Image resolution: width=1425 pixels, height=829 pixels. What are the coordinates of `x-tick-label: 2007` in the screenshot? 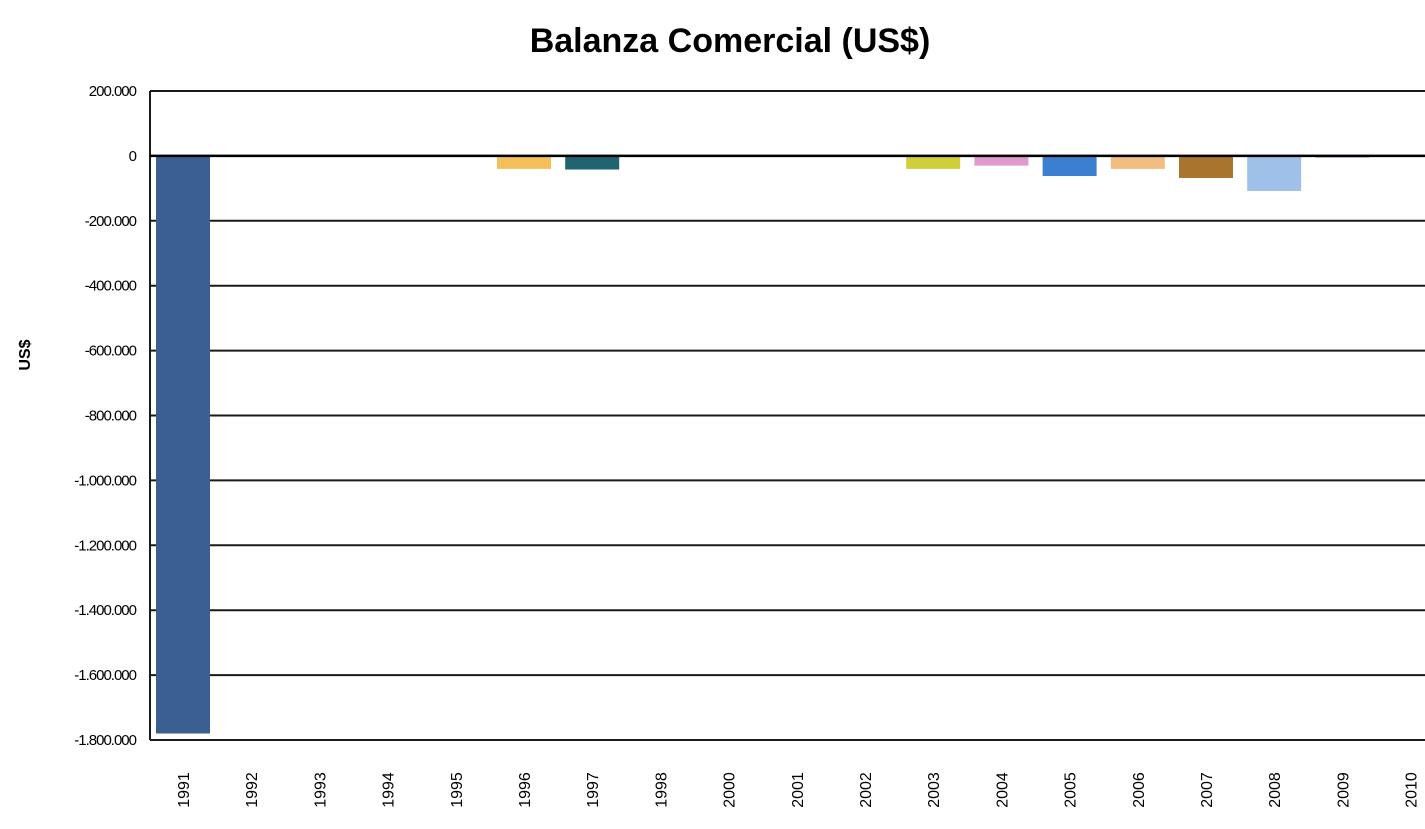 It's located at (1207, 790).